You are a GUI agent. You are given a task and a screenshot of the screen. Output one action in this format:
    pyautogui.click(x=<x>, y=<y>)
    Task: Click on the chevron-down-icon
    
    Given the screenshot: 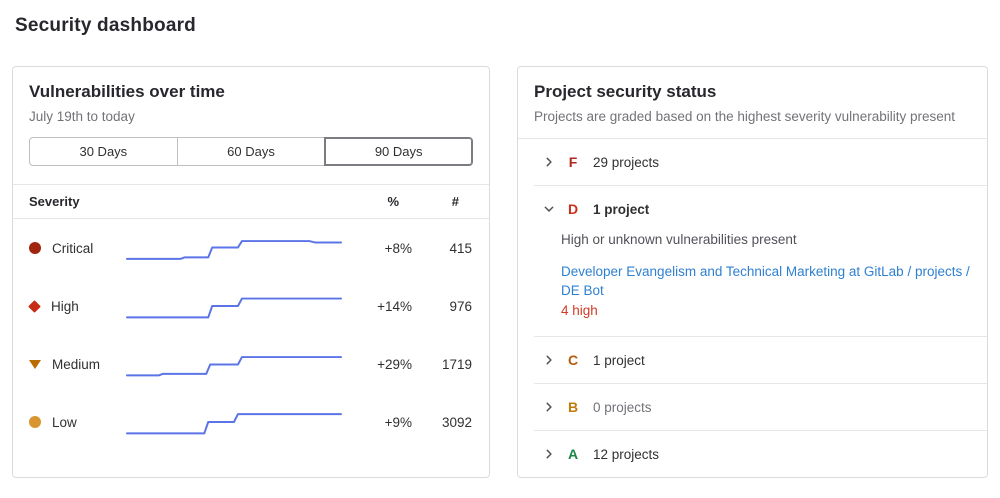 What is the action you would take?
    pyautogui.click(x=549, y=209)
    